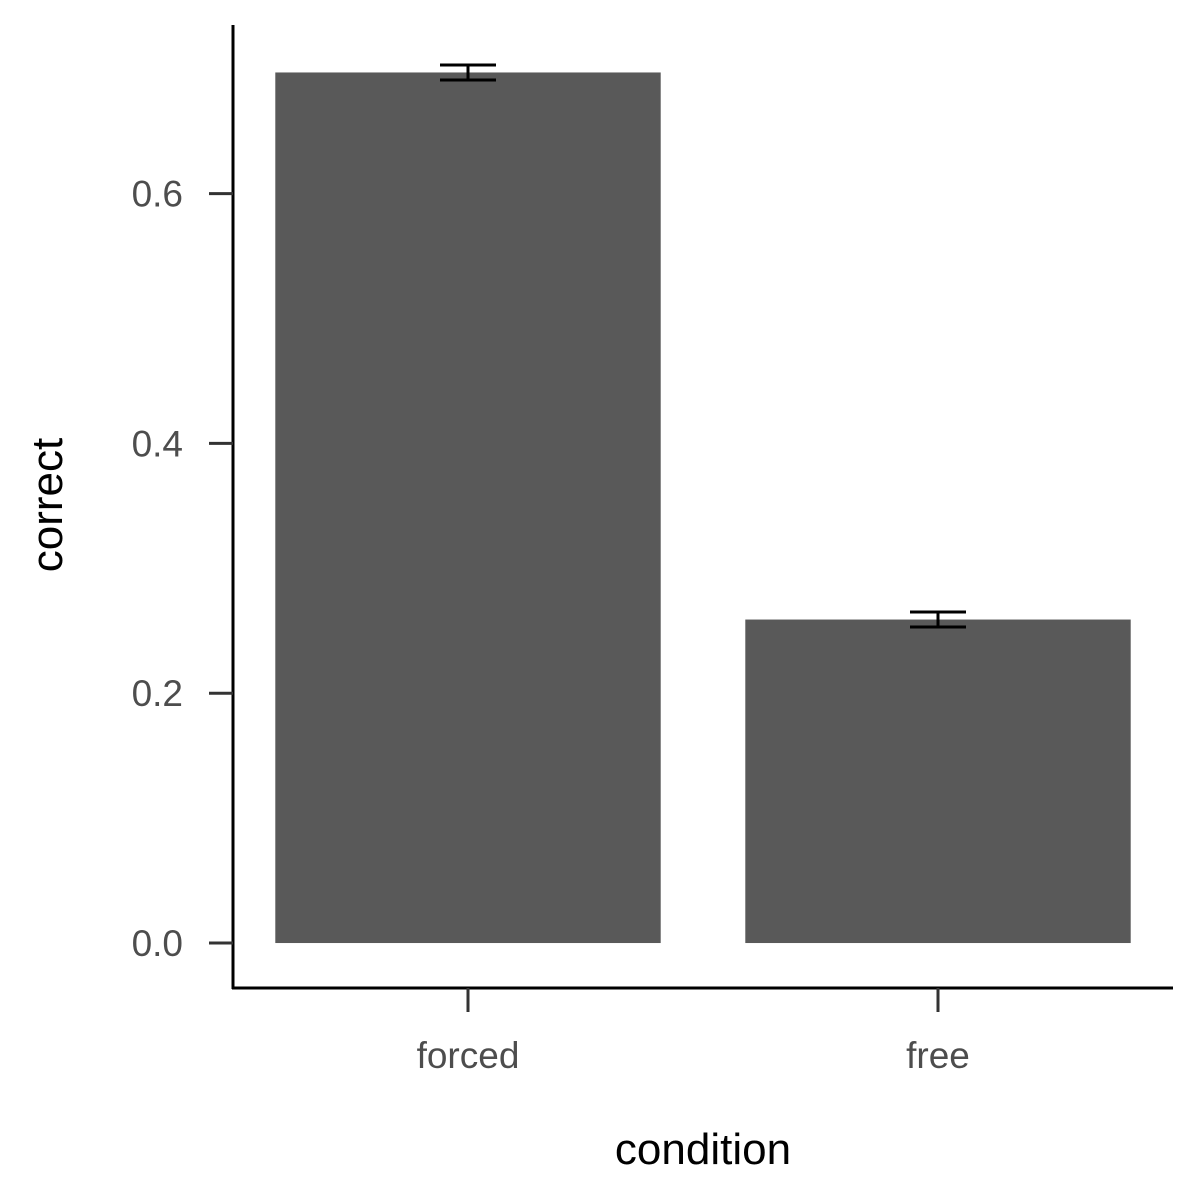 This screenshot has width=1200, height=1200. What do you see at coordinates (157, 943) in the screenshot?
I see `y-tick-label: 0.0` at bounding box center [157, 943].